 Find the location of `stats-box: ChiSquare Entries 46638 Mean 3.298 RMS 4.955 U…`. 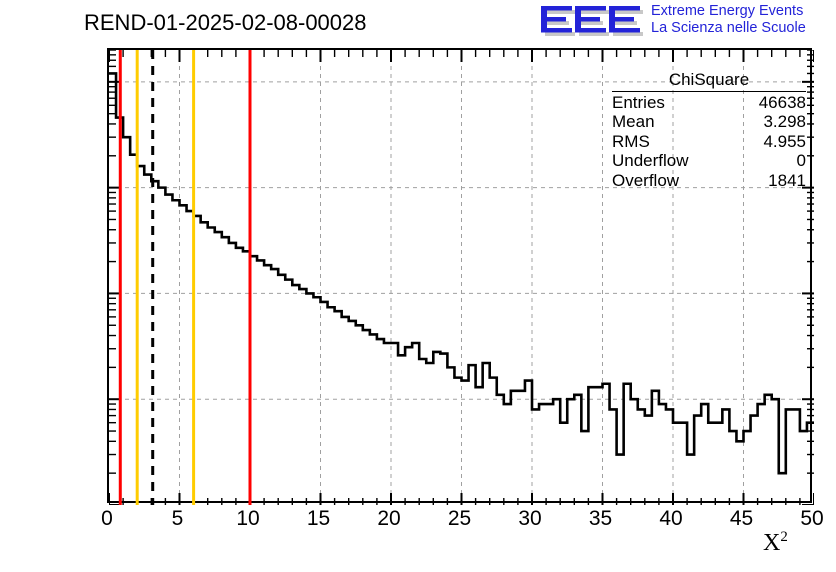

stats-box: ChiSquare Entries 46638 Mean 3.298 RMS 4.955 U… is located at coordinates (709, 130).